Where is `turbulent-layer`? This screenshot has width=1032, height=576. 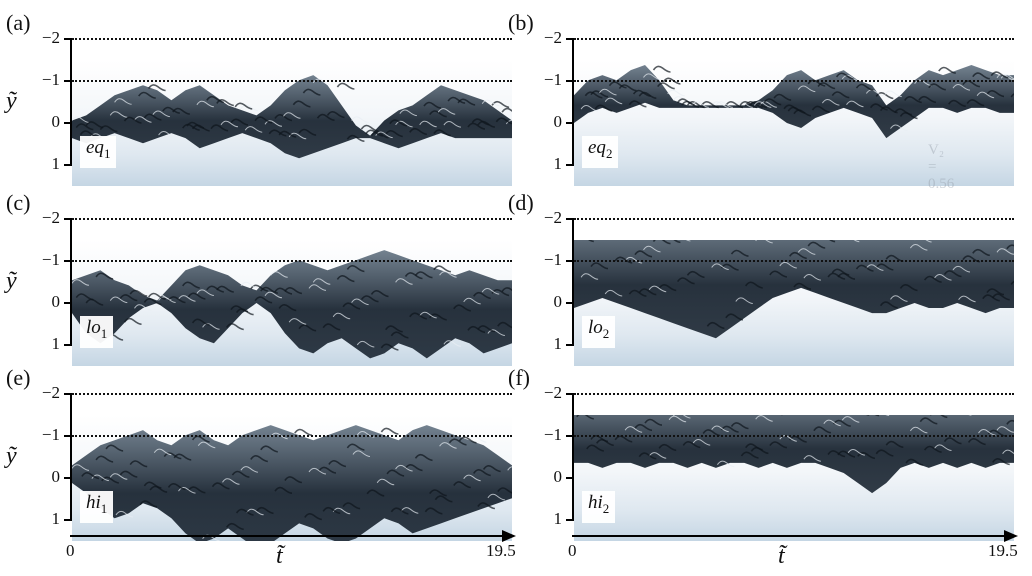
turbulent-layer is located at coordinates (794, 289).